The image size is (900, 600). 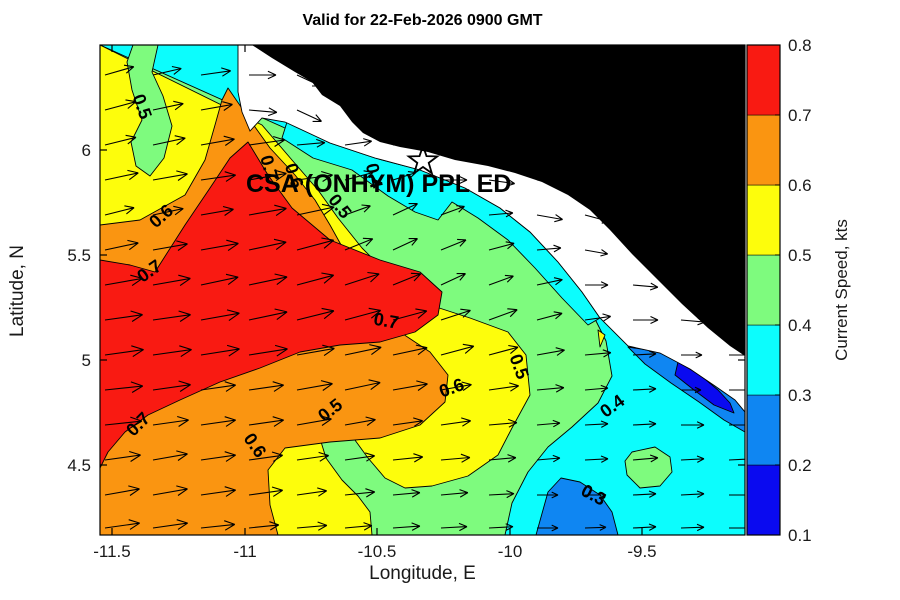 I want to click on x-axis-label: Longitude, E, so click(x=422, y=573).